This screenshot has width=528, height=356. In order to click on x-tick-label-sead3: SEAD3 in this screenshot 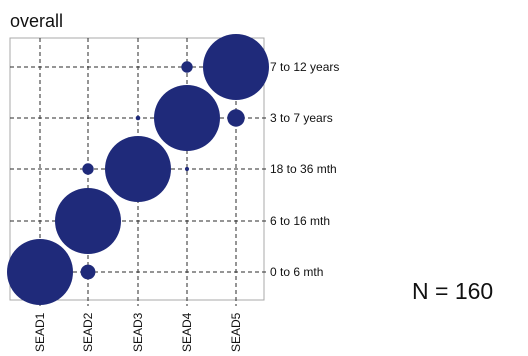, I will do `click(138, 332)`.